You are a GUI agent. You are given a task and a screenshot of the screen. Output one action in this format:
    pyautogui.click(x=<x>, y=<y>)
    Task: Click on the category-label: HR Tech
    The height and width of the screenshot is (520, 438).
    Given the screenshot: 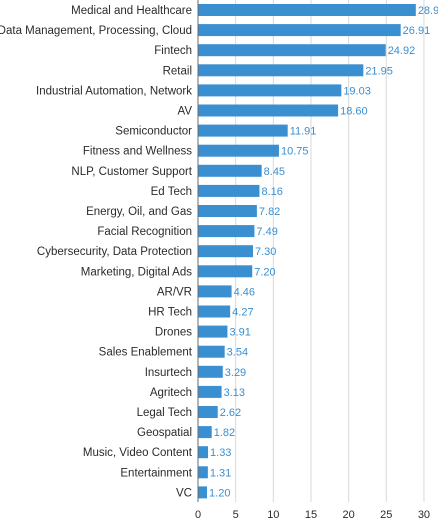 What is the action you would take?
    pyautogui.click(x=170, y=313)
    